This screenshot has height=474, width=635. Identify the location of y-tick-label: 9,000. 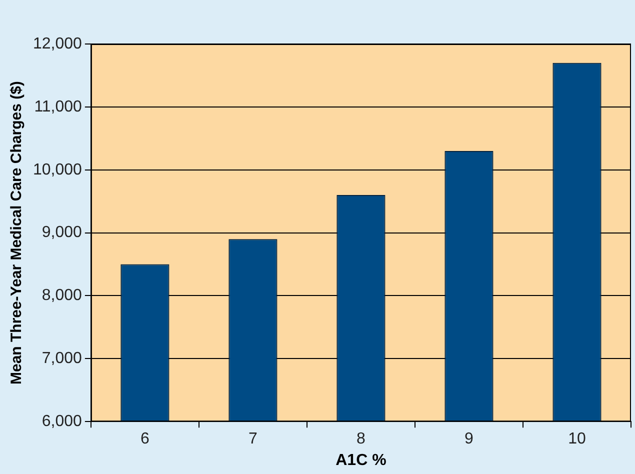
(62, 233).